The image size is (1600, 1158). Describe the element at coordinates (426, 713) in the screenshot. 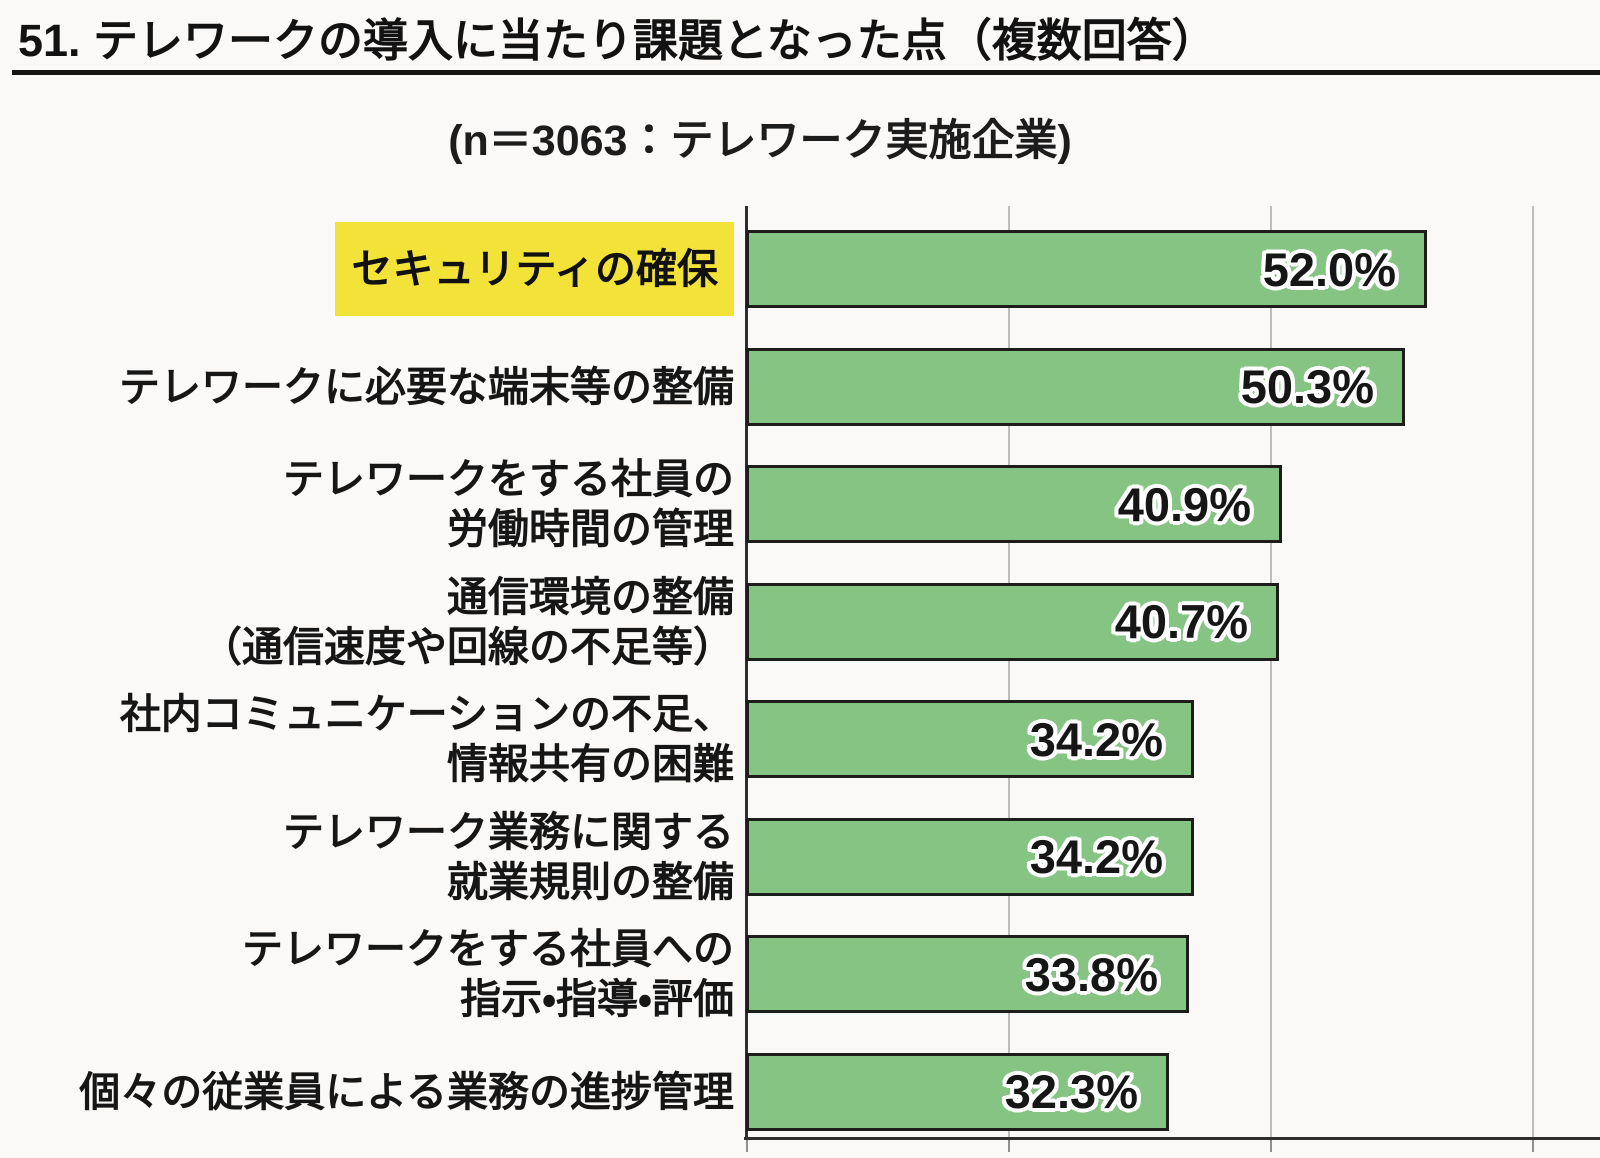

I see `category-label-line: 社内コミュニケーションの不足、` at that location.